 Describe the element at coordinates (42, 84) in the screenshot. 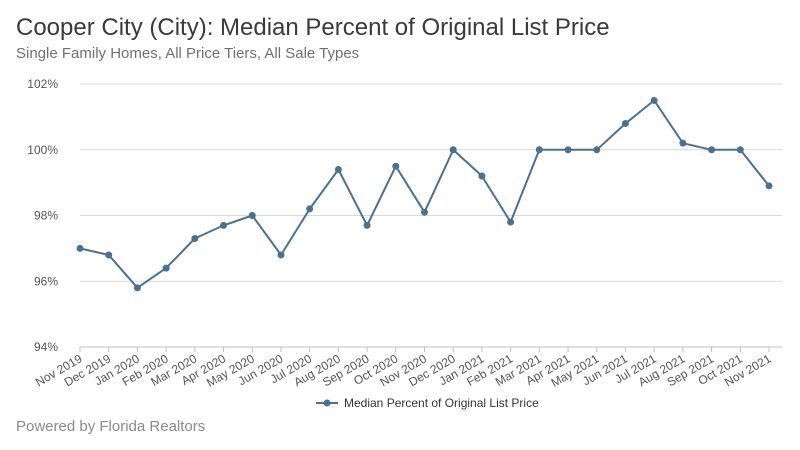

I see `y-tick-label: 102%` at that location.